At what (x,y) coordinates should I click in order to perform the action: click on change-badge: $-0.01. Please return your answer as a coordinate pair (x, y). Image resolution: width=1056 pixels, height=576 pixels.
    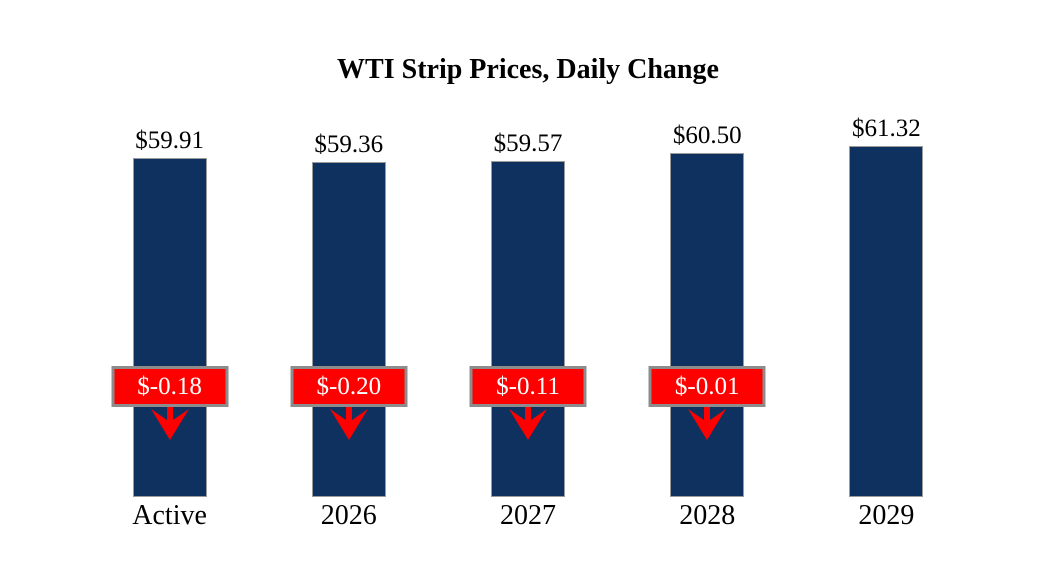
    Looking at the image, I should click on (707, 386).